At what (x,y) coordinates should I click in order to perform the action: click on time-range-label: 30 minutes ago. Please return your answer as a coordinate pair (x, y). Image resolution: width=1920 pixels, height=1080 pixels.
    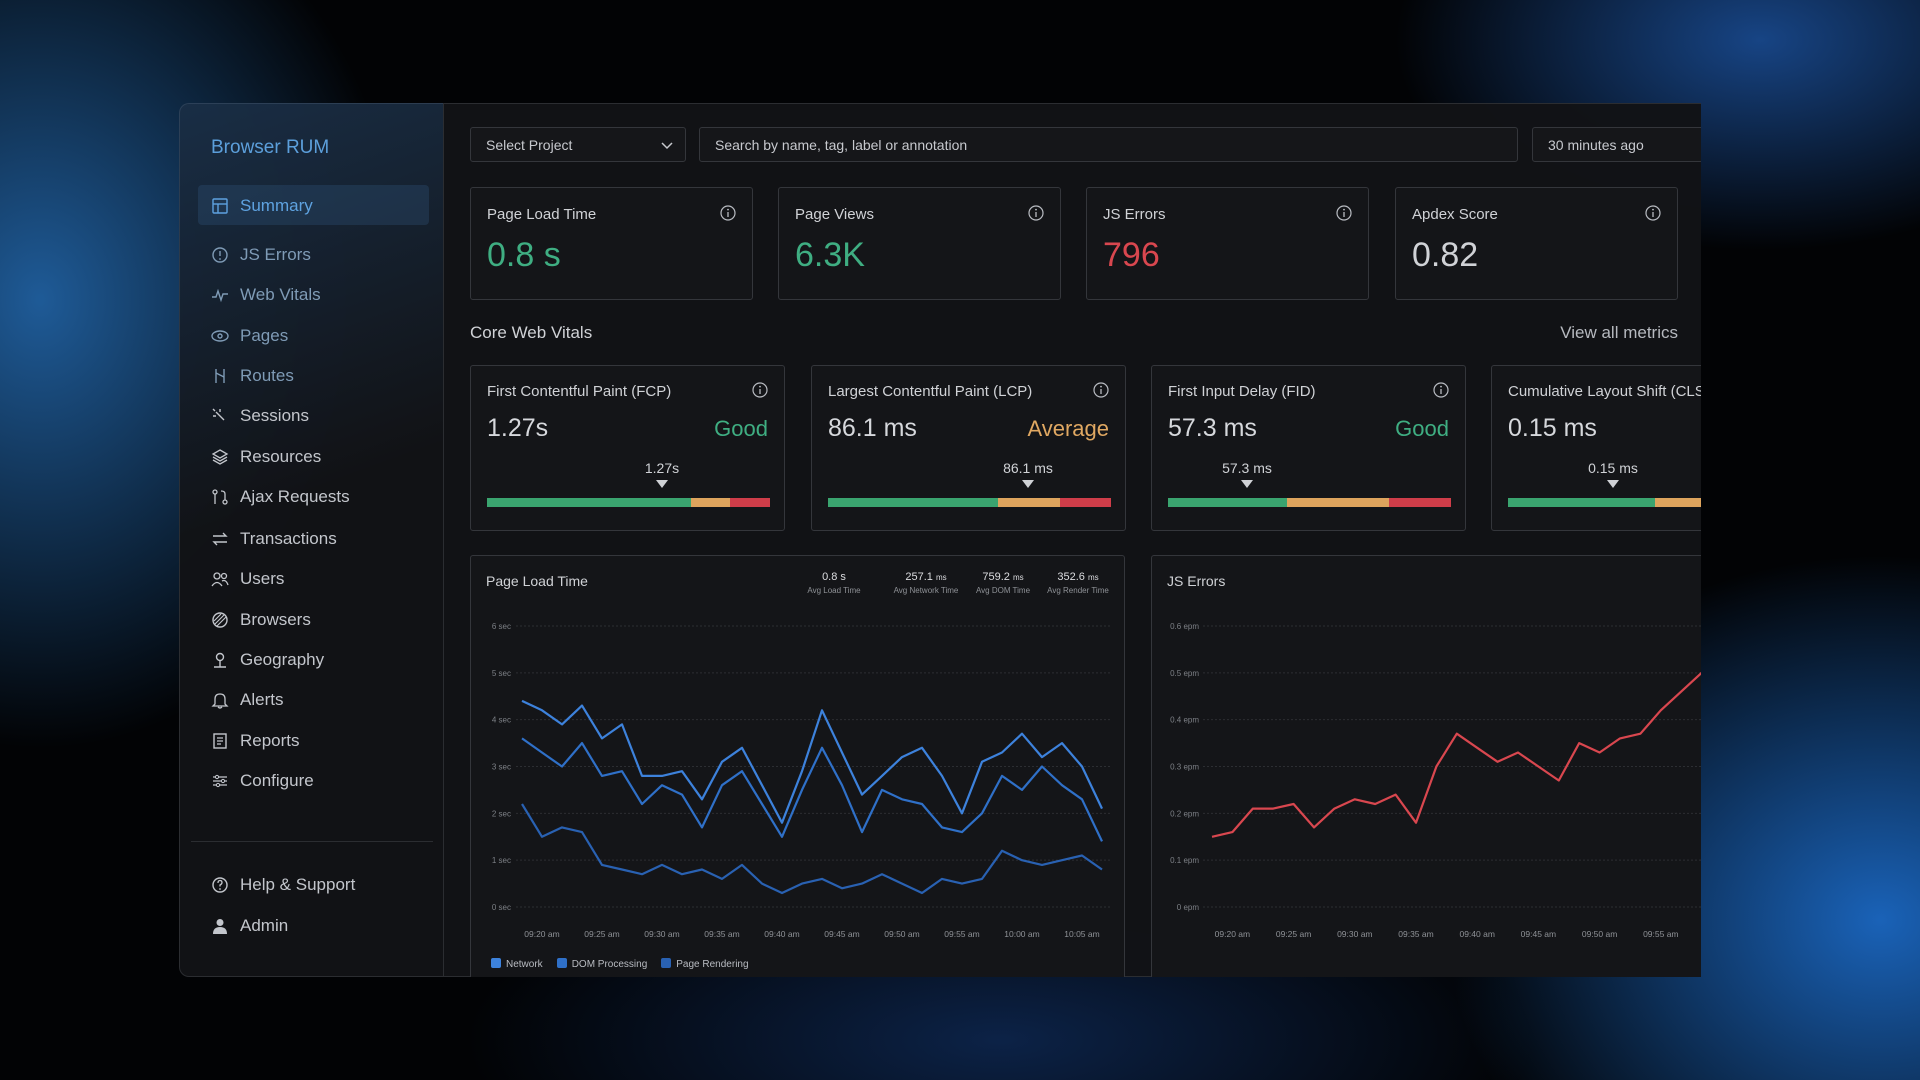
    Looking at the image, I should click on (1596, 144).